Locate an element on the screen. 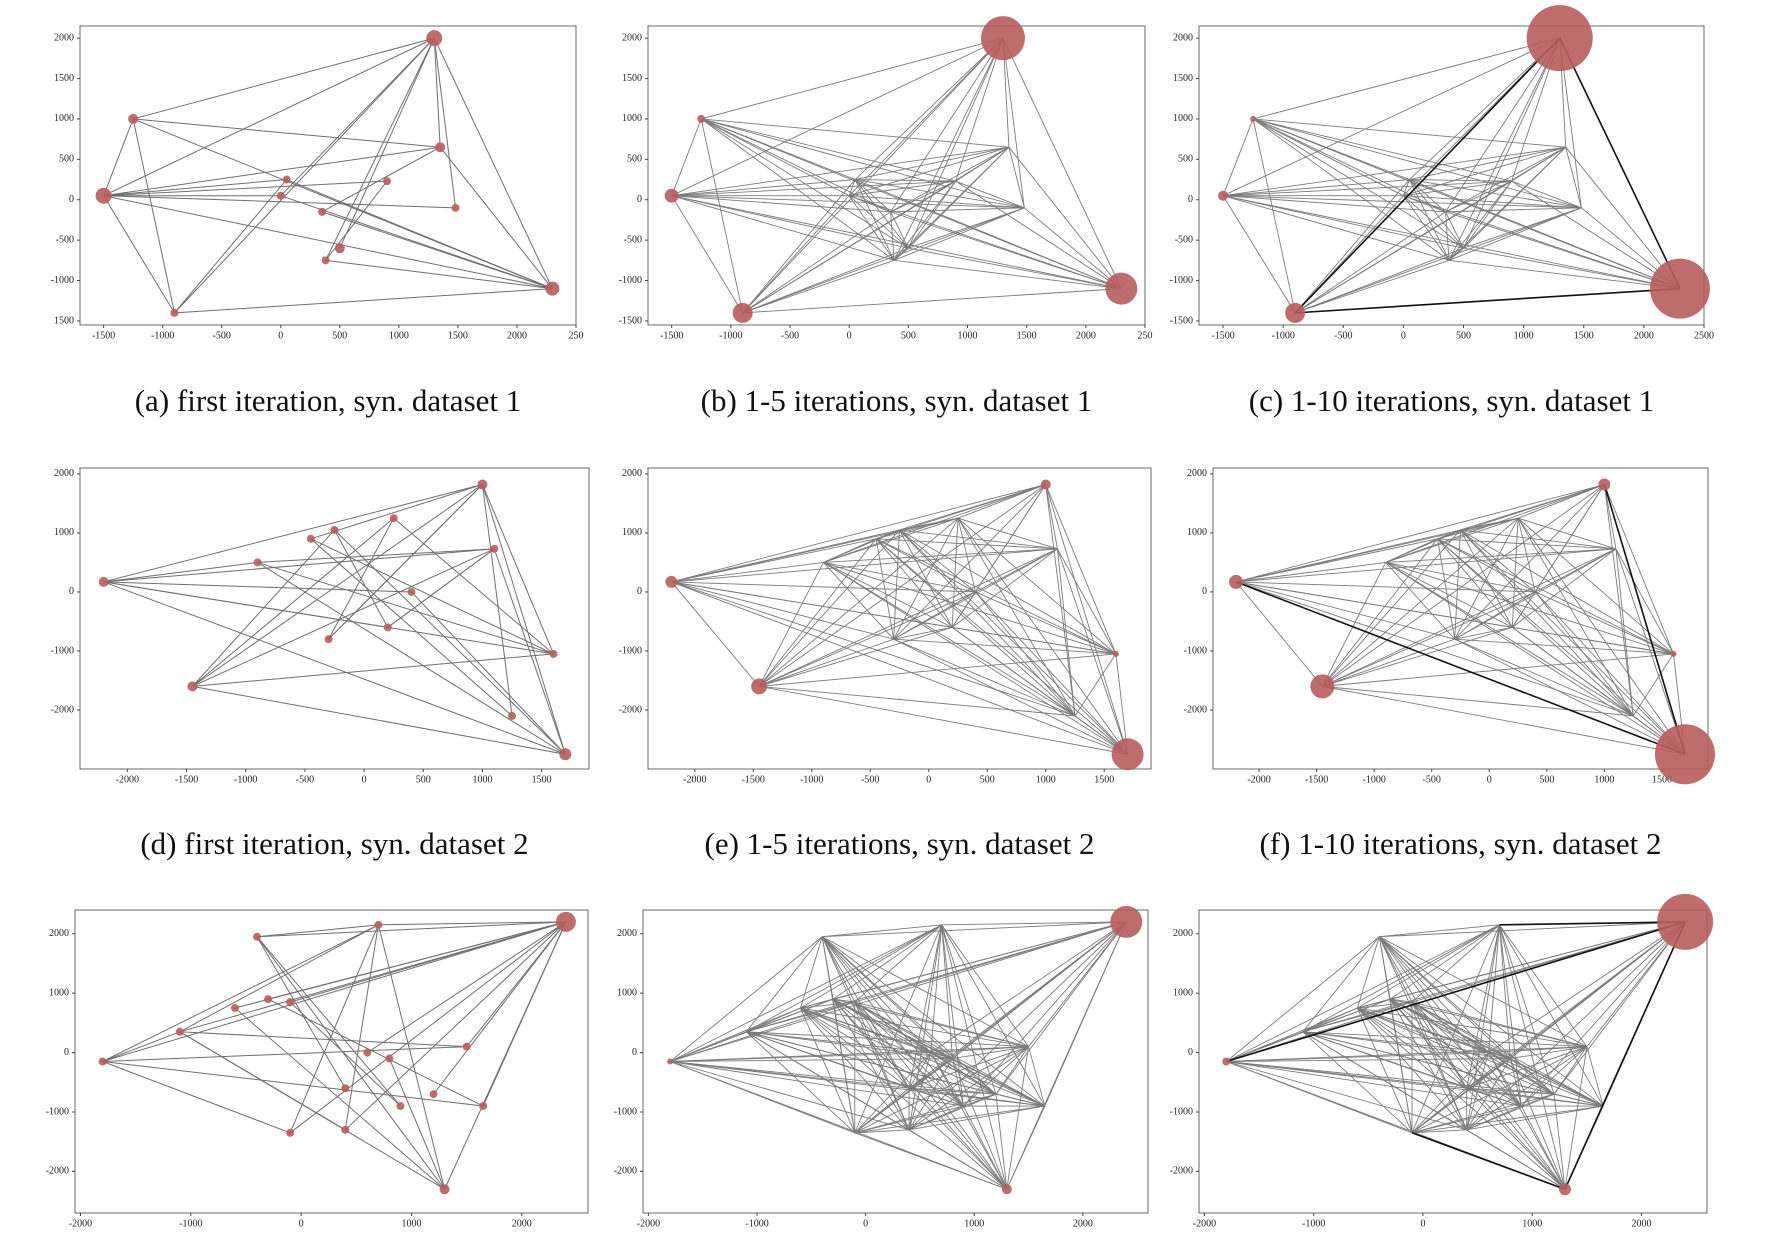 The width and height of the screenshot is (1773, 1251). y-tick-label: 1500 is located at coordinates (632, 78).